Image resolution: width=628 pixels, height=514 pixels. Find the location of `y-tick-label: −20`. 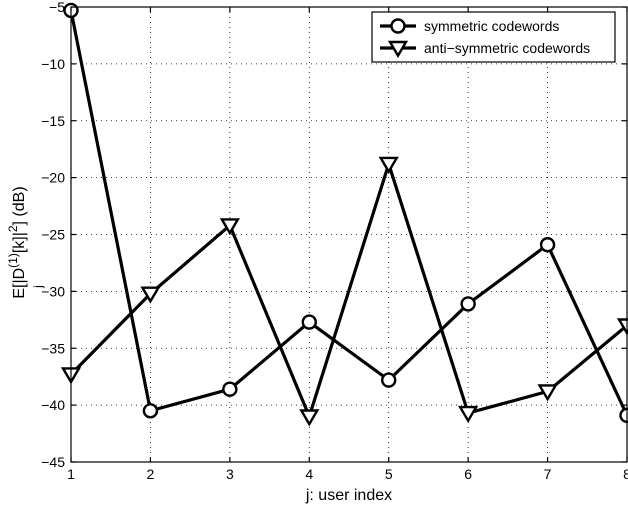

y-tick-label: −20 is located at coordinates (53, 178).